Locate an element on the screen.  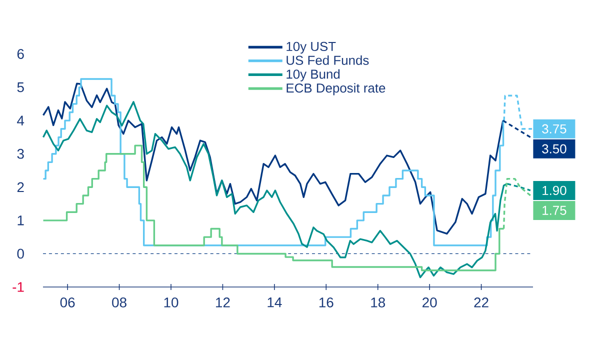
legend-label: US Fed Funds is located at coordinates (327, 60).